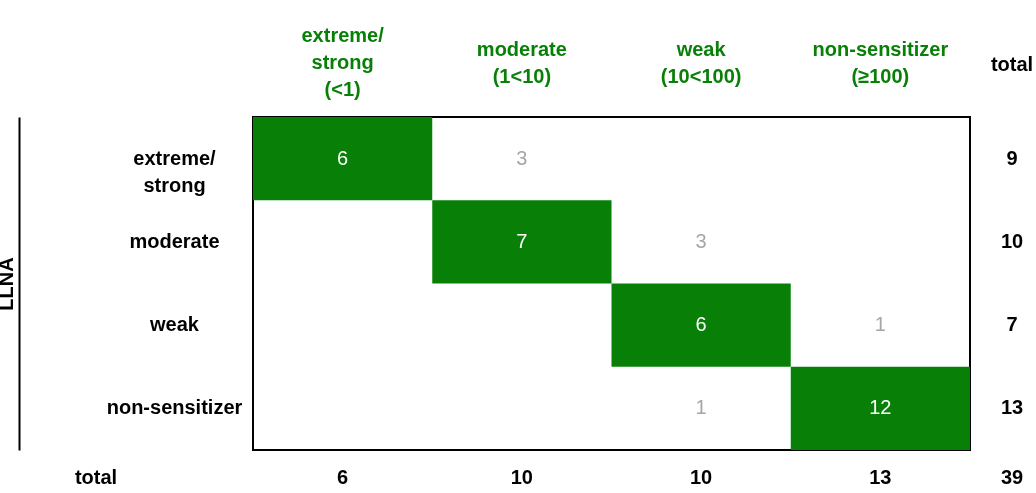  What do you see at coordinates (701, 62) in the screenshot?
I see `x-tick-label: weak (10<100)` at bounding box center [701, 62].